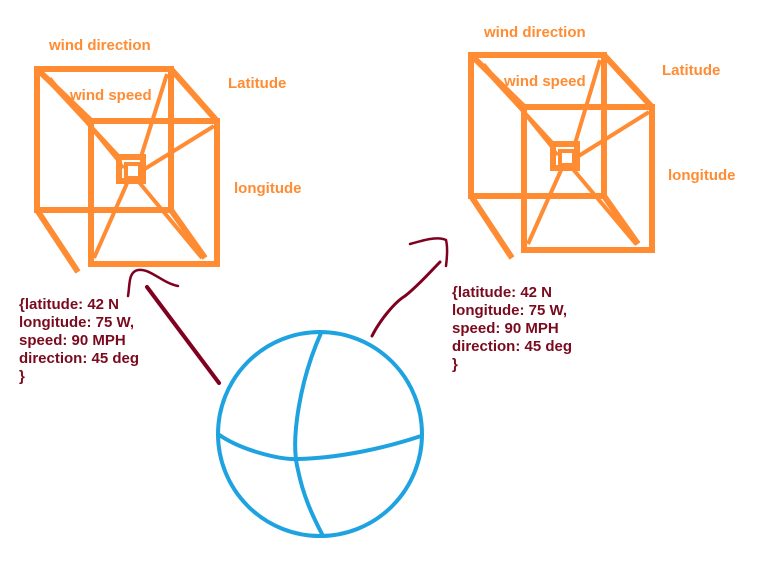 This screenshot has width=761, height=580. Describe the element at coordinates (691, 70) in the screenshot. I see `right-latitude-label: Latitude` at that location.